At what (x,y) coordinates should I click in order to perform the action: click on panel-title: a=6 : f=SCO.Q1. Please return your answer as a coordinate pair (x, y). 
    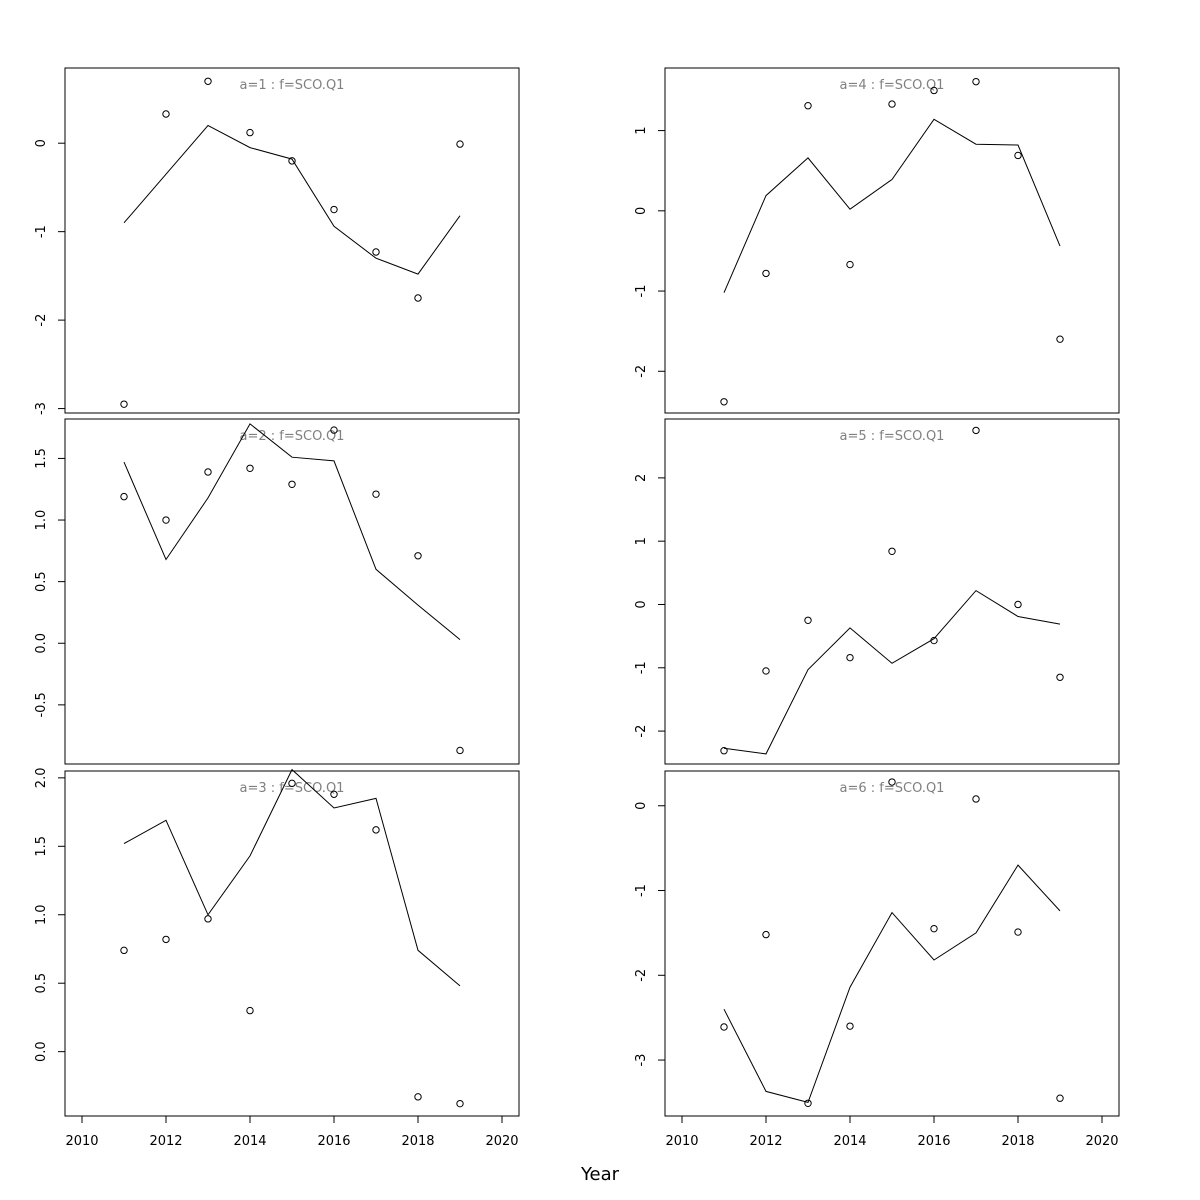
    Looking at the image, I should click on (892, 788).